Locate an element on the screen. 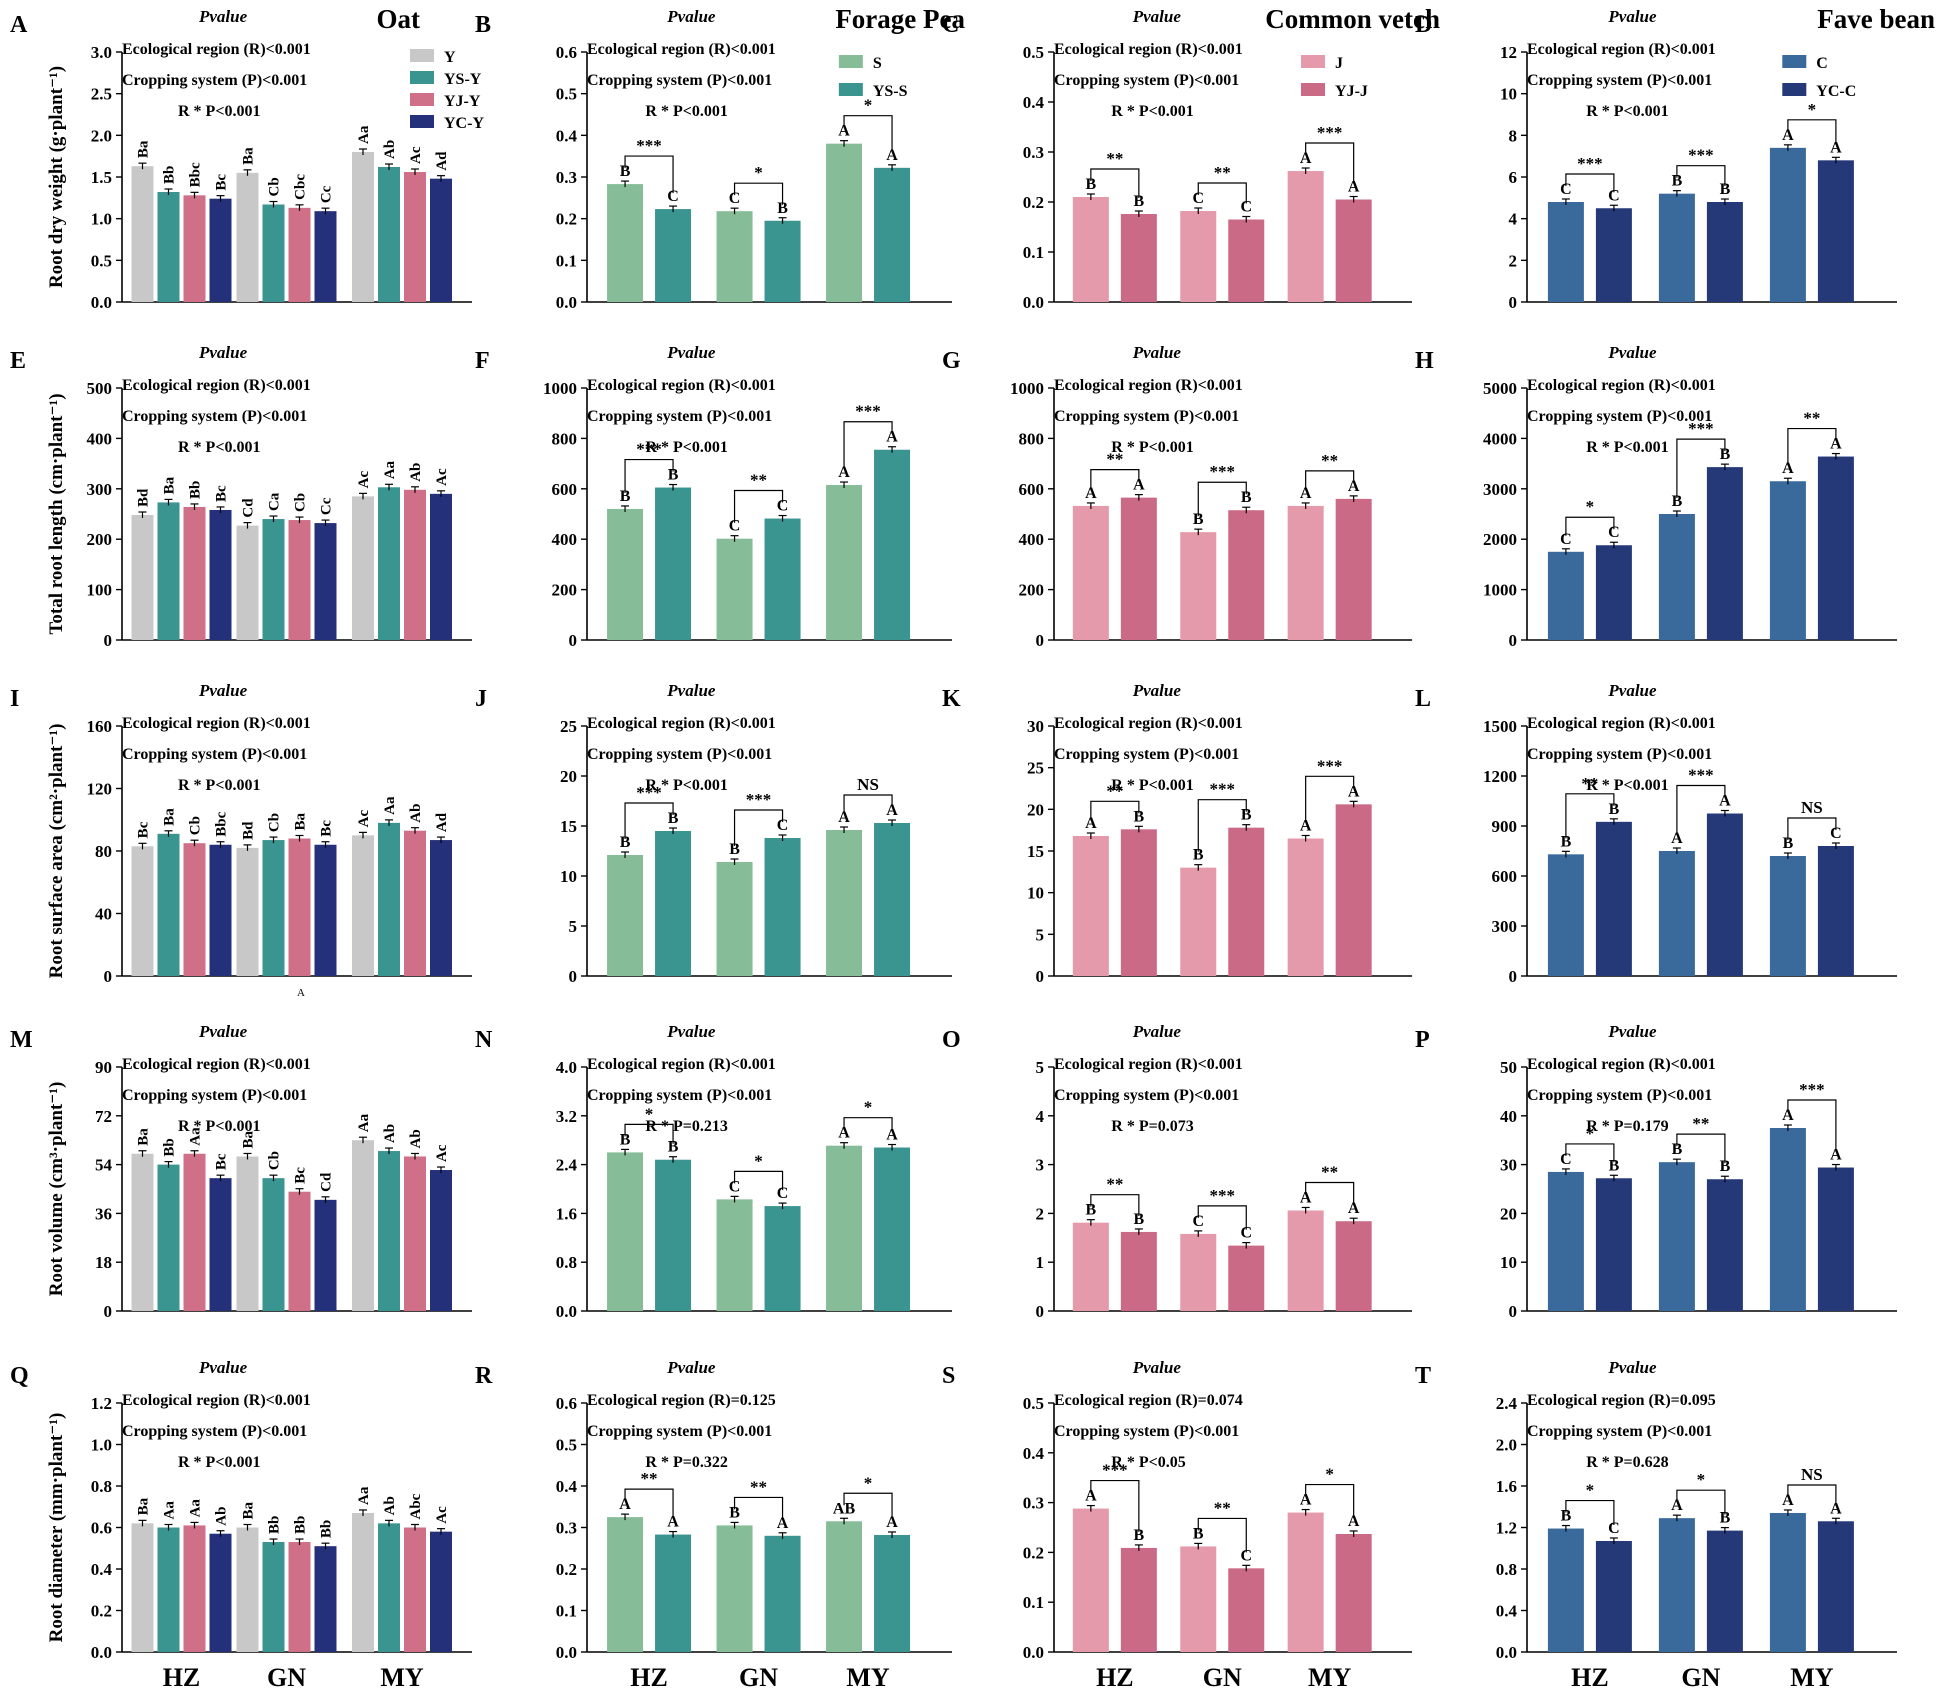 This screenshot has width=1941, height=1690. pvalue-line: R * P=0.322 is located at coordinates (686, 1462).